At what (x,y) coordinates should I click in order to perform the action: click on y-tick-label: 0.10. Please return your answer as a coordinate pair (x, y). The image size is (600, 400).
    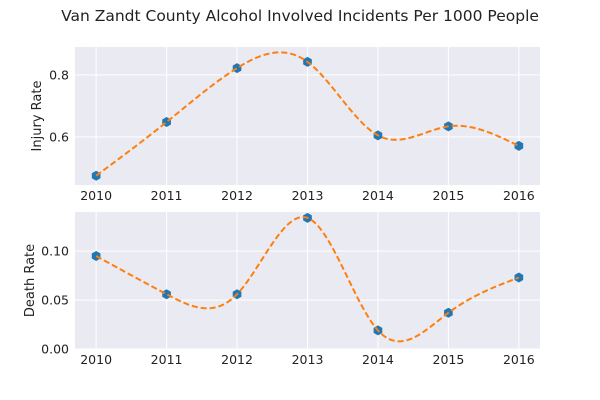
    Looking at the image, I should click on (55, 251).